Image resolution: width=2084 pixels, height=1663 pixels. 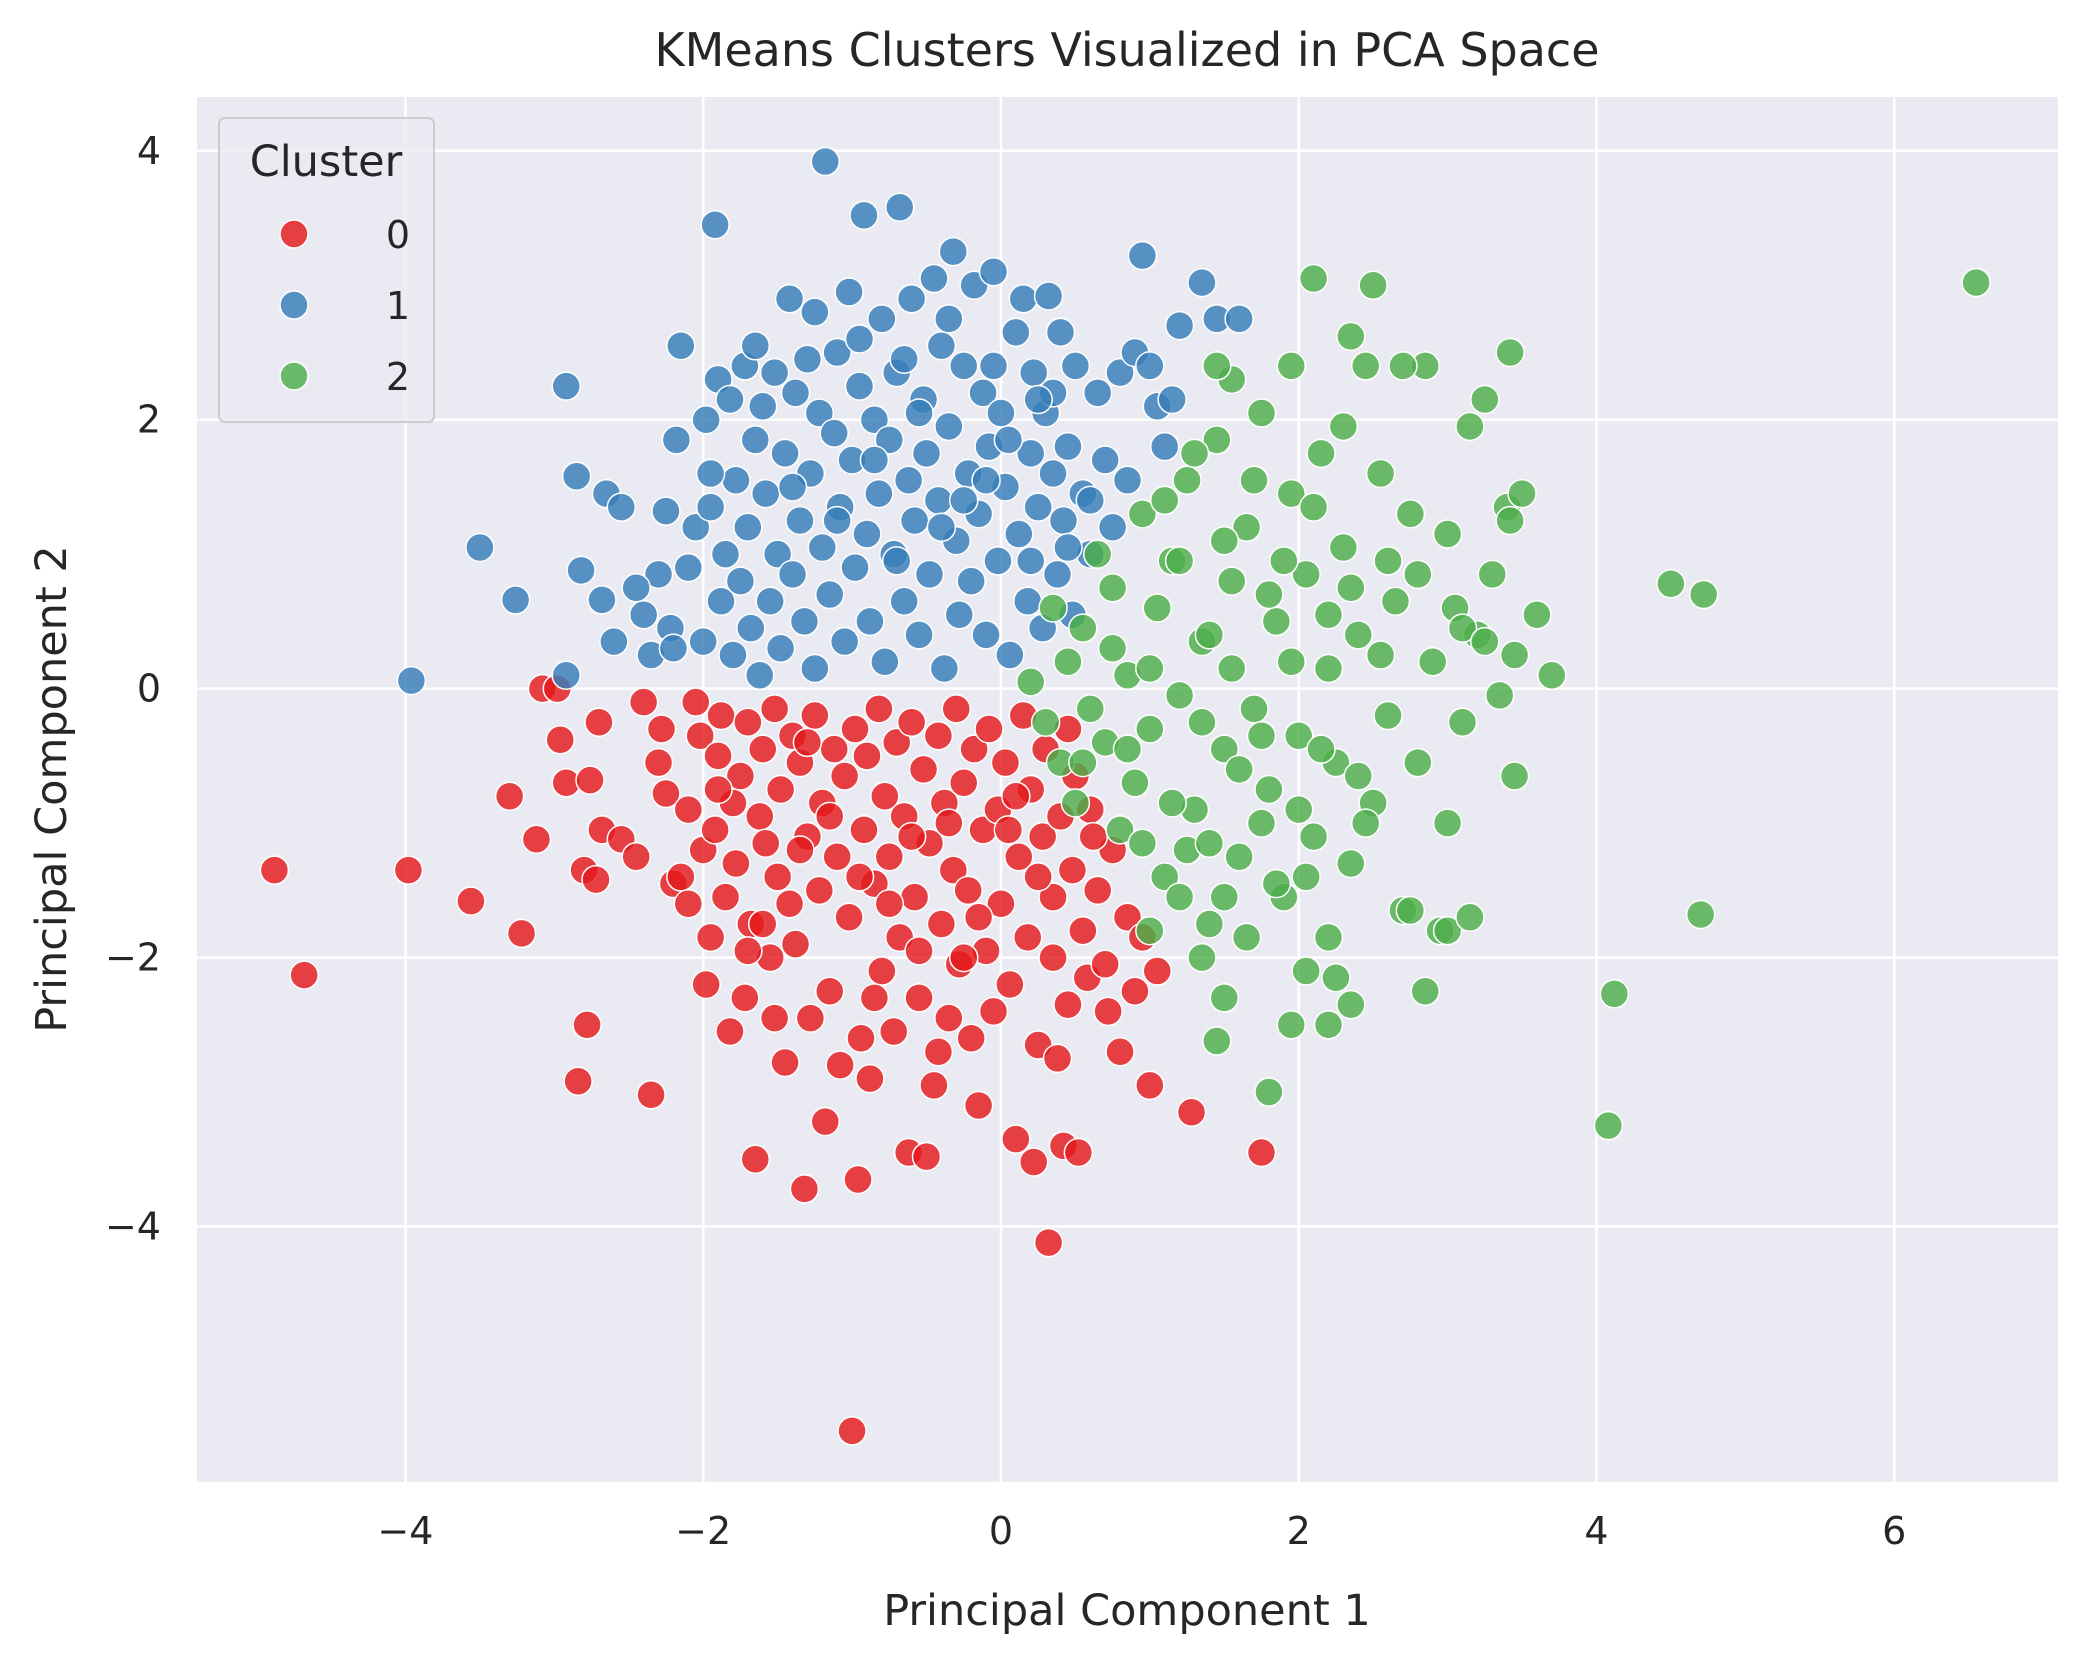 I want to click on x-tick-label: 0, so click(x=1001, y=1531).